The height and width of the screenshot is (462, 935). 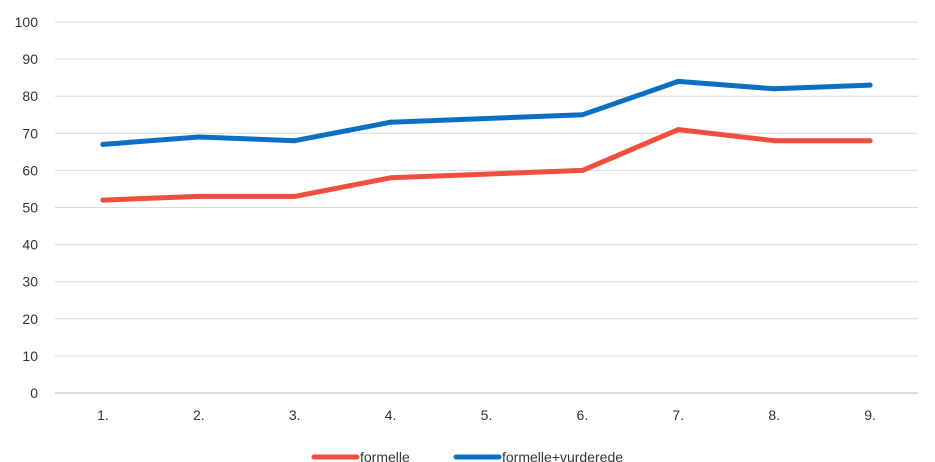 I want to click on x-tick-label: 2., so click(x=199, y=415).